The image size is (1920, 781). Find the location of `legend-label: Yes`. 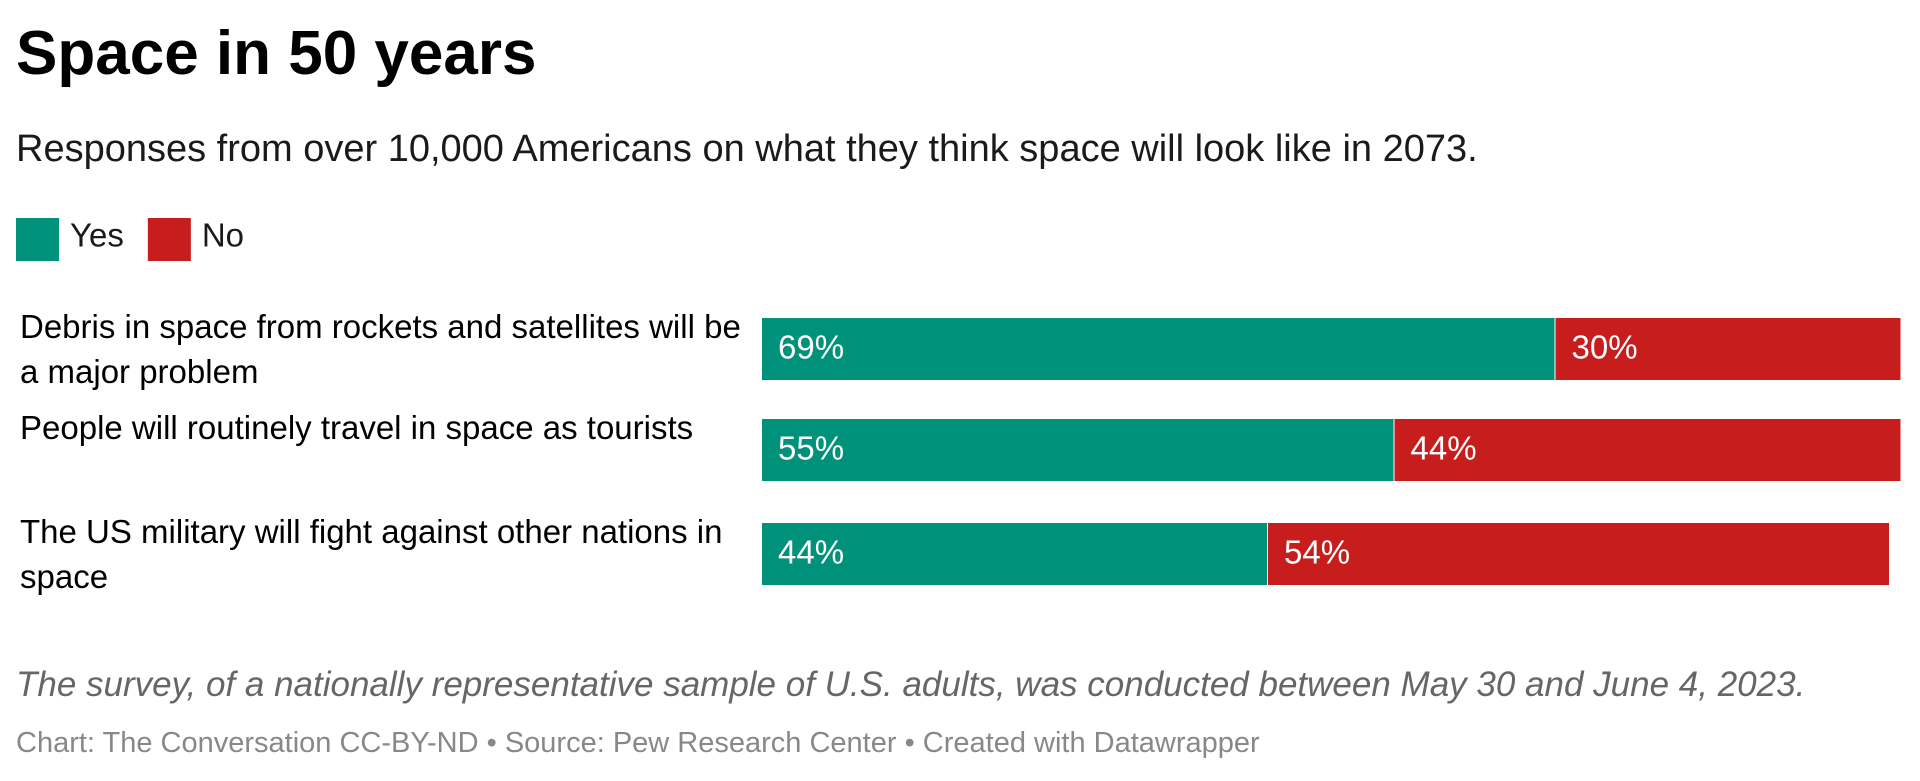

legend-label: Yes is located at coordinates (97, 235).